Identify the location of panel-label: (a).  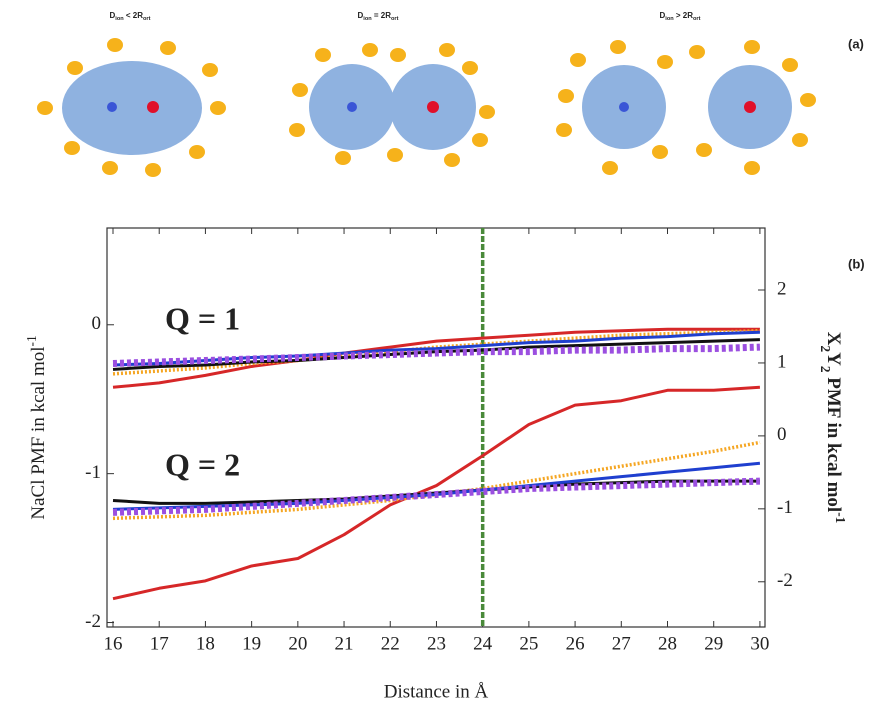
(856, 43).